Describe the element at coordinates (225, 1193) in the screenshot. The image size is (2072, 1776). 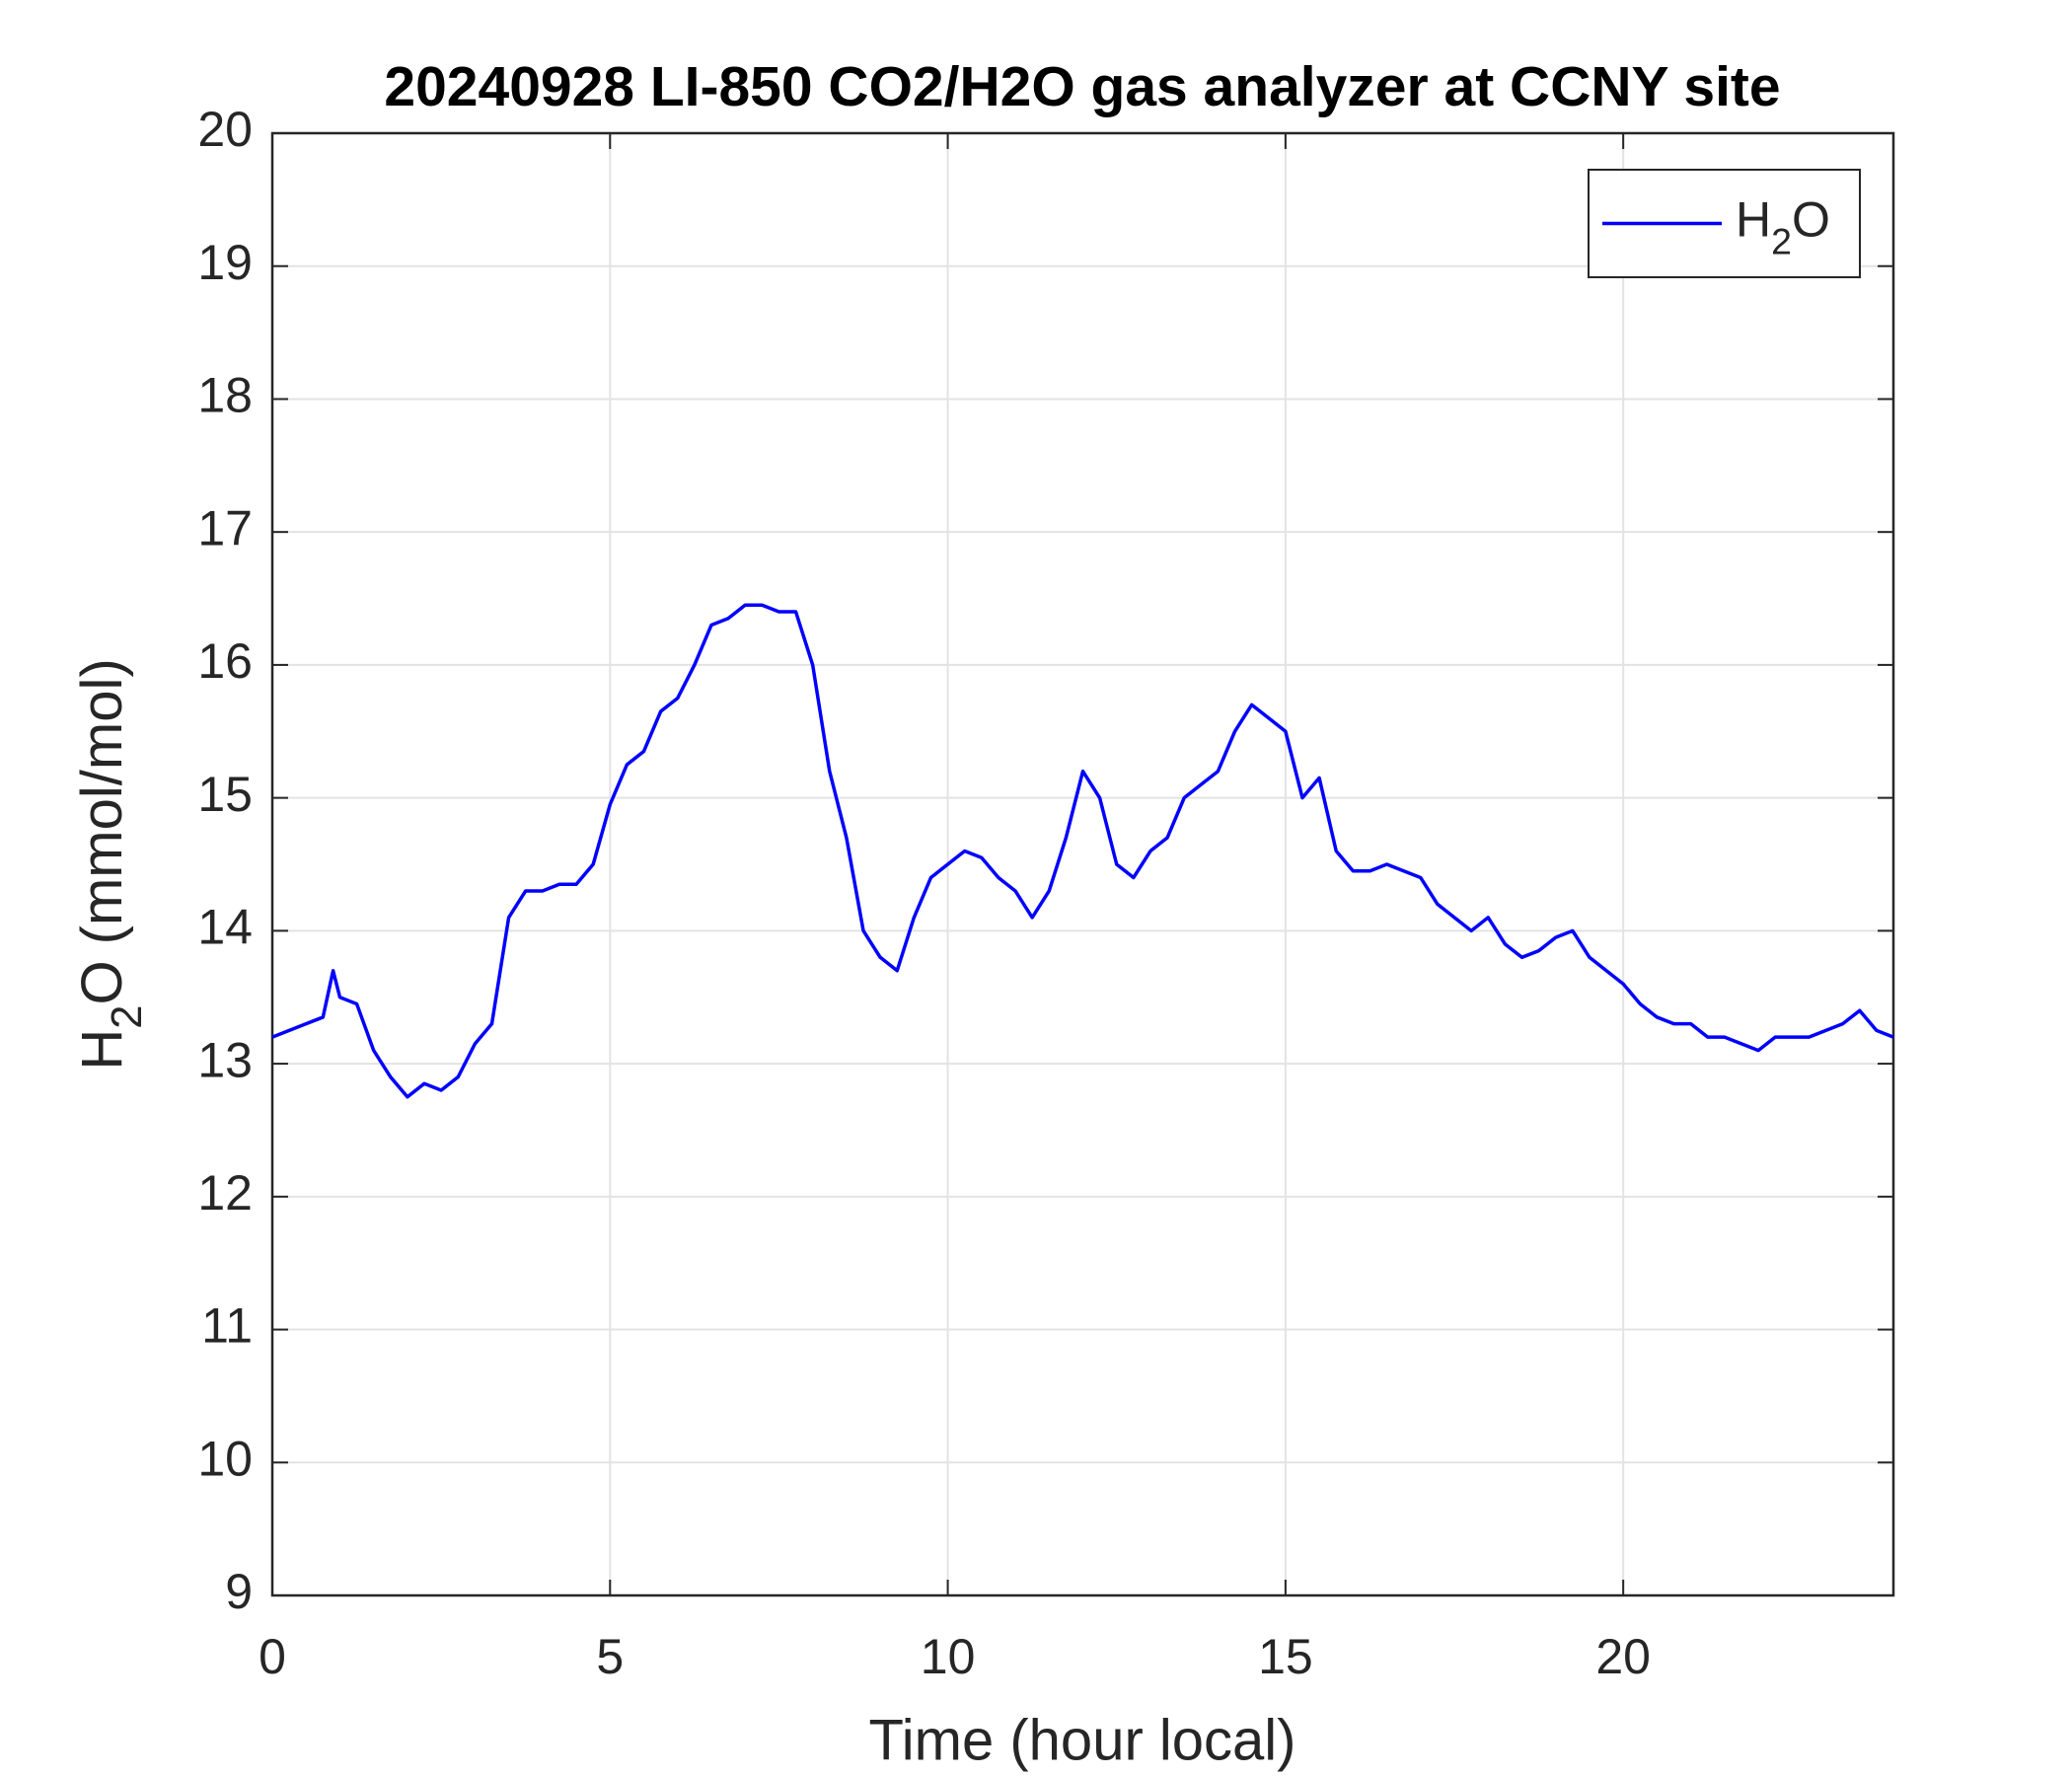
I see `y-tick-label: 12` at that location.